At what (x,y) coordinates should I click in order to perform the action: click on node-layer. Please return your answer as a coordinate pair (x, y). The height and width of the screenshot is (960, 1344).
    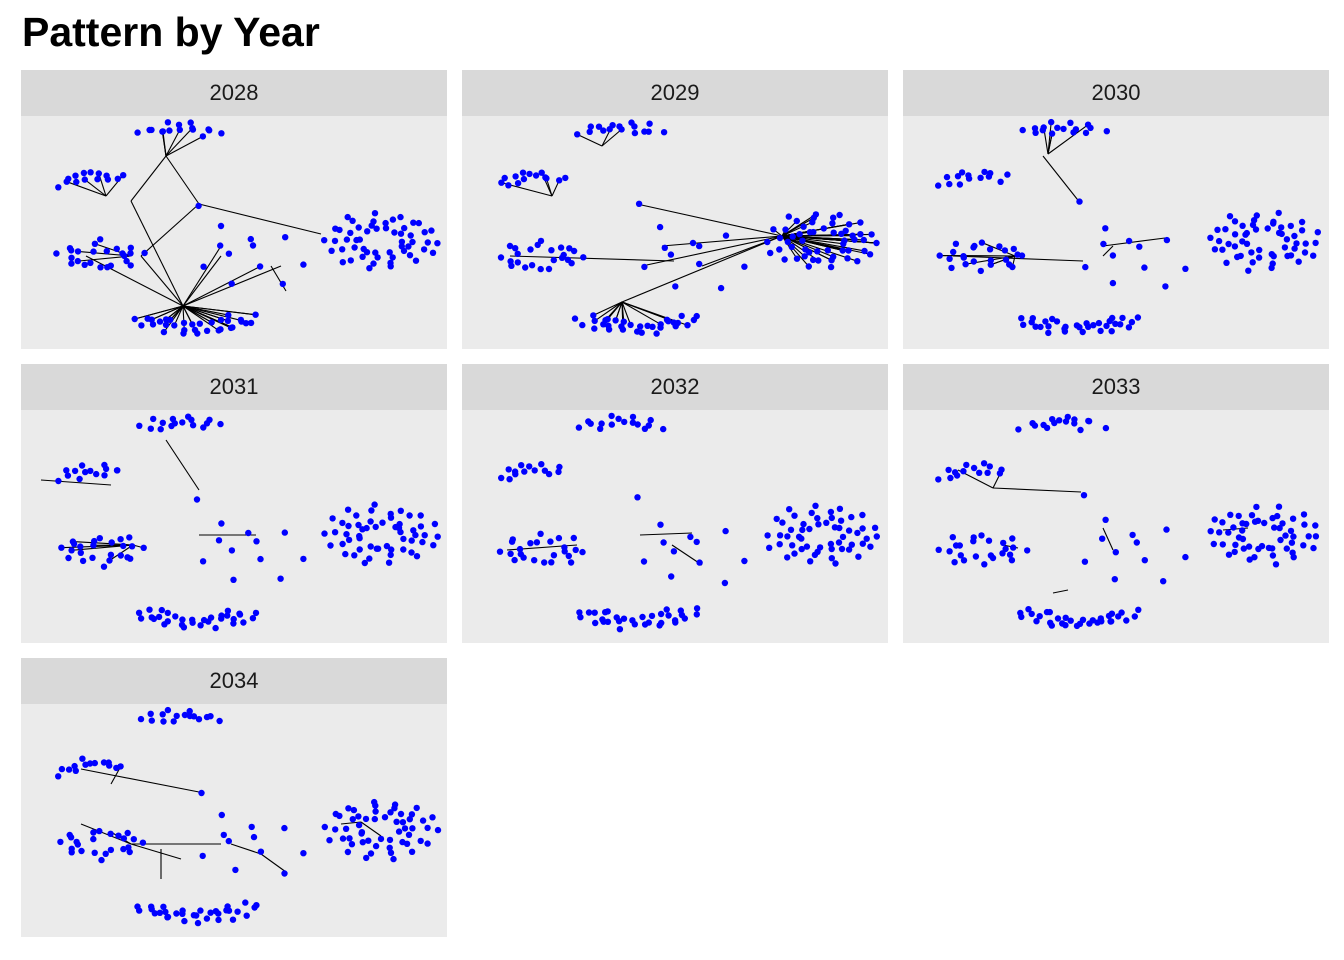
    Looking at the image, I should click on (248, 522).